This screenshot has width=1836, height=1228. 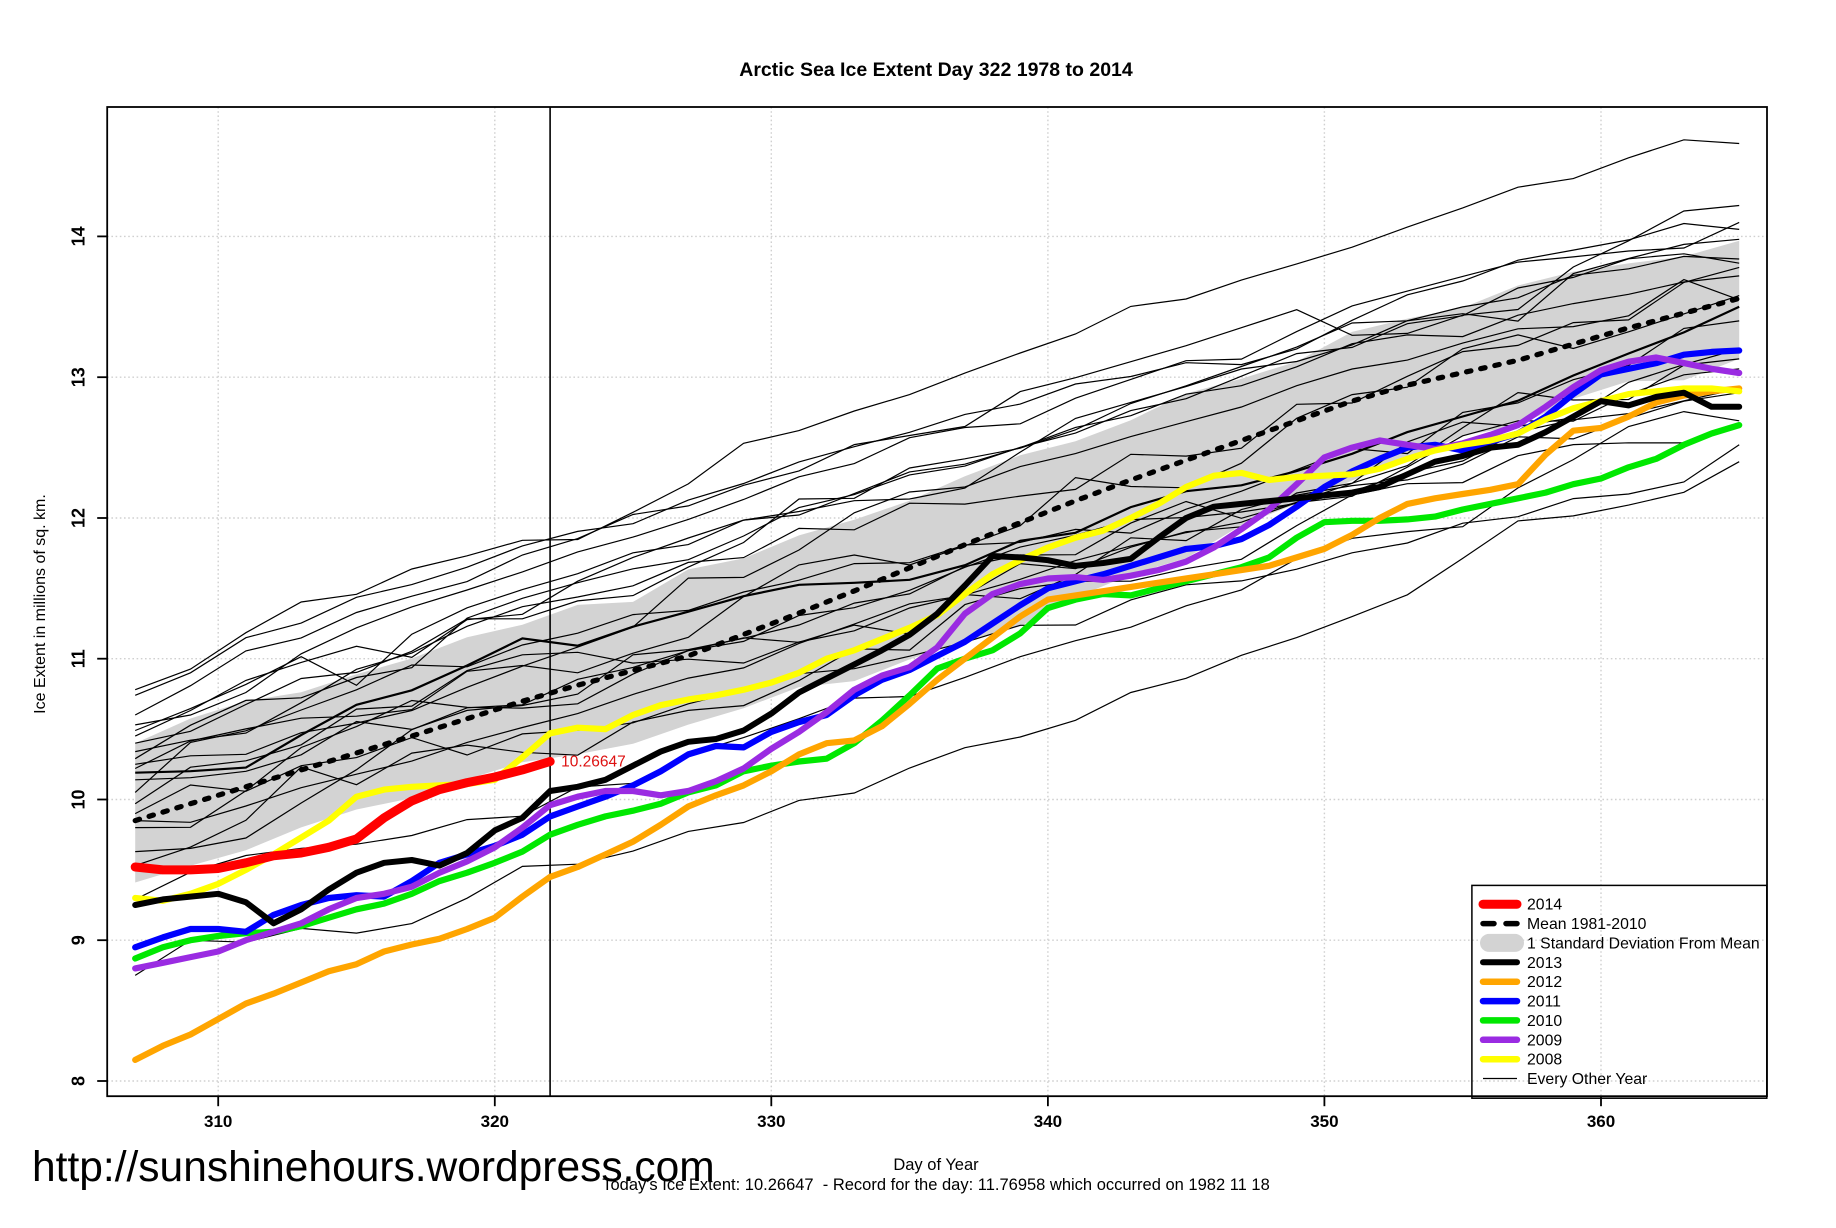 What do you see at coordinates (1587, 924) in the screenshot?
I see `svg-text: Mean 1981-2010` at bounding box center [1587, 924].